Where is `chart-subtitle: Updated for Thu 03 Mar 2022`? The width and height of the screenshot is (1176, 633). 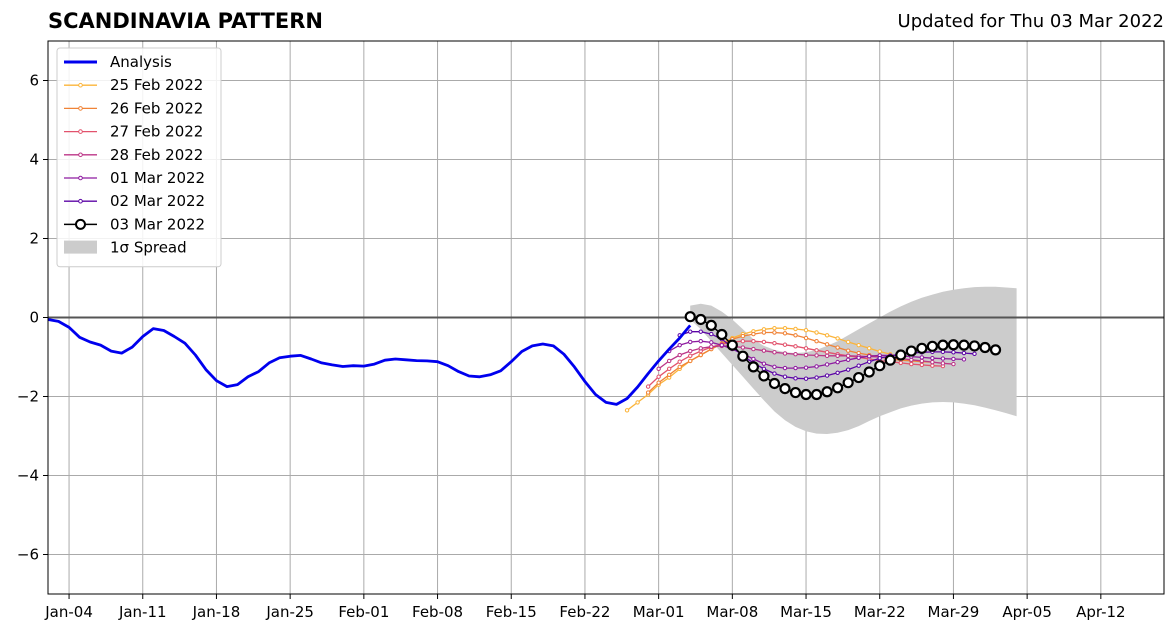
chart-subtitle: Updated for Thu 03 Mar 2022 is located at coordinates (1030, 21).